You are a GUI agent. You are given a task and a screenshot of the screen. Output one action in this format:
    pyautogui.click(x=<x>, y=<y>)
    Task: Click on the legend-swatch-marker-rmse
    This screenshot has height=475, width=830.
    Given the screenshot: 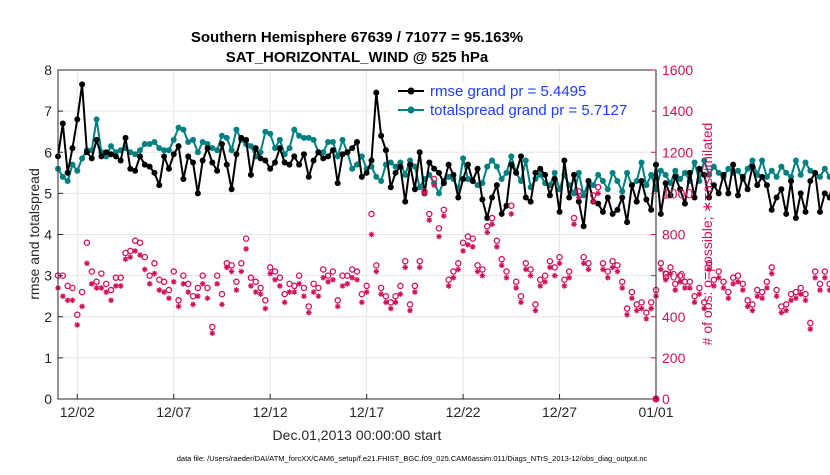 What is the action you would take?
    pyautogui.click(x=411, y=91)
    